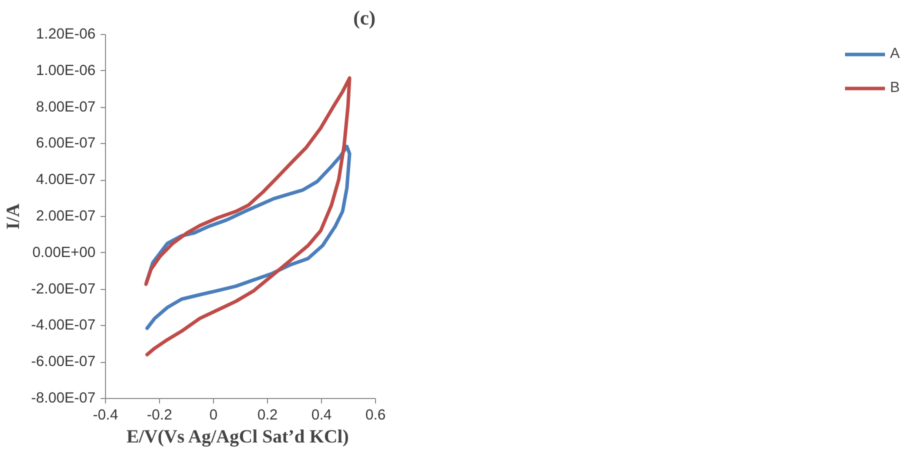 This screenshot has height=454, width=924. What do you see at coordinates (267, 416) in the screenshot?
I see `x-tick-label: 0.2` at bounding box center [267, 416].